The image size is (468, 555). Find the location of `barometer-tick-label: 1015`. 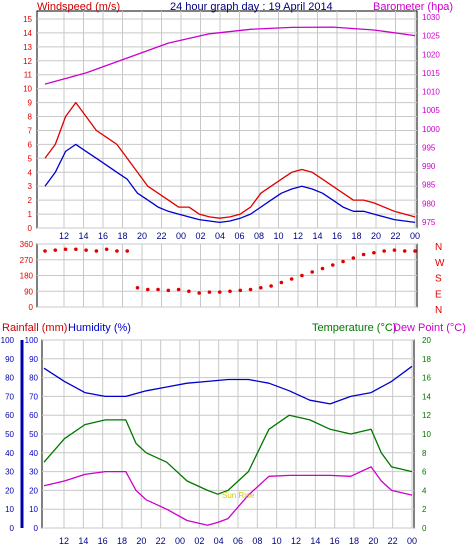

barometer-tick-label: 1015 is located at coordinates (431, 73).